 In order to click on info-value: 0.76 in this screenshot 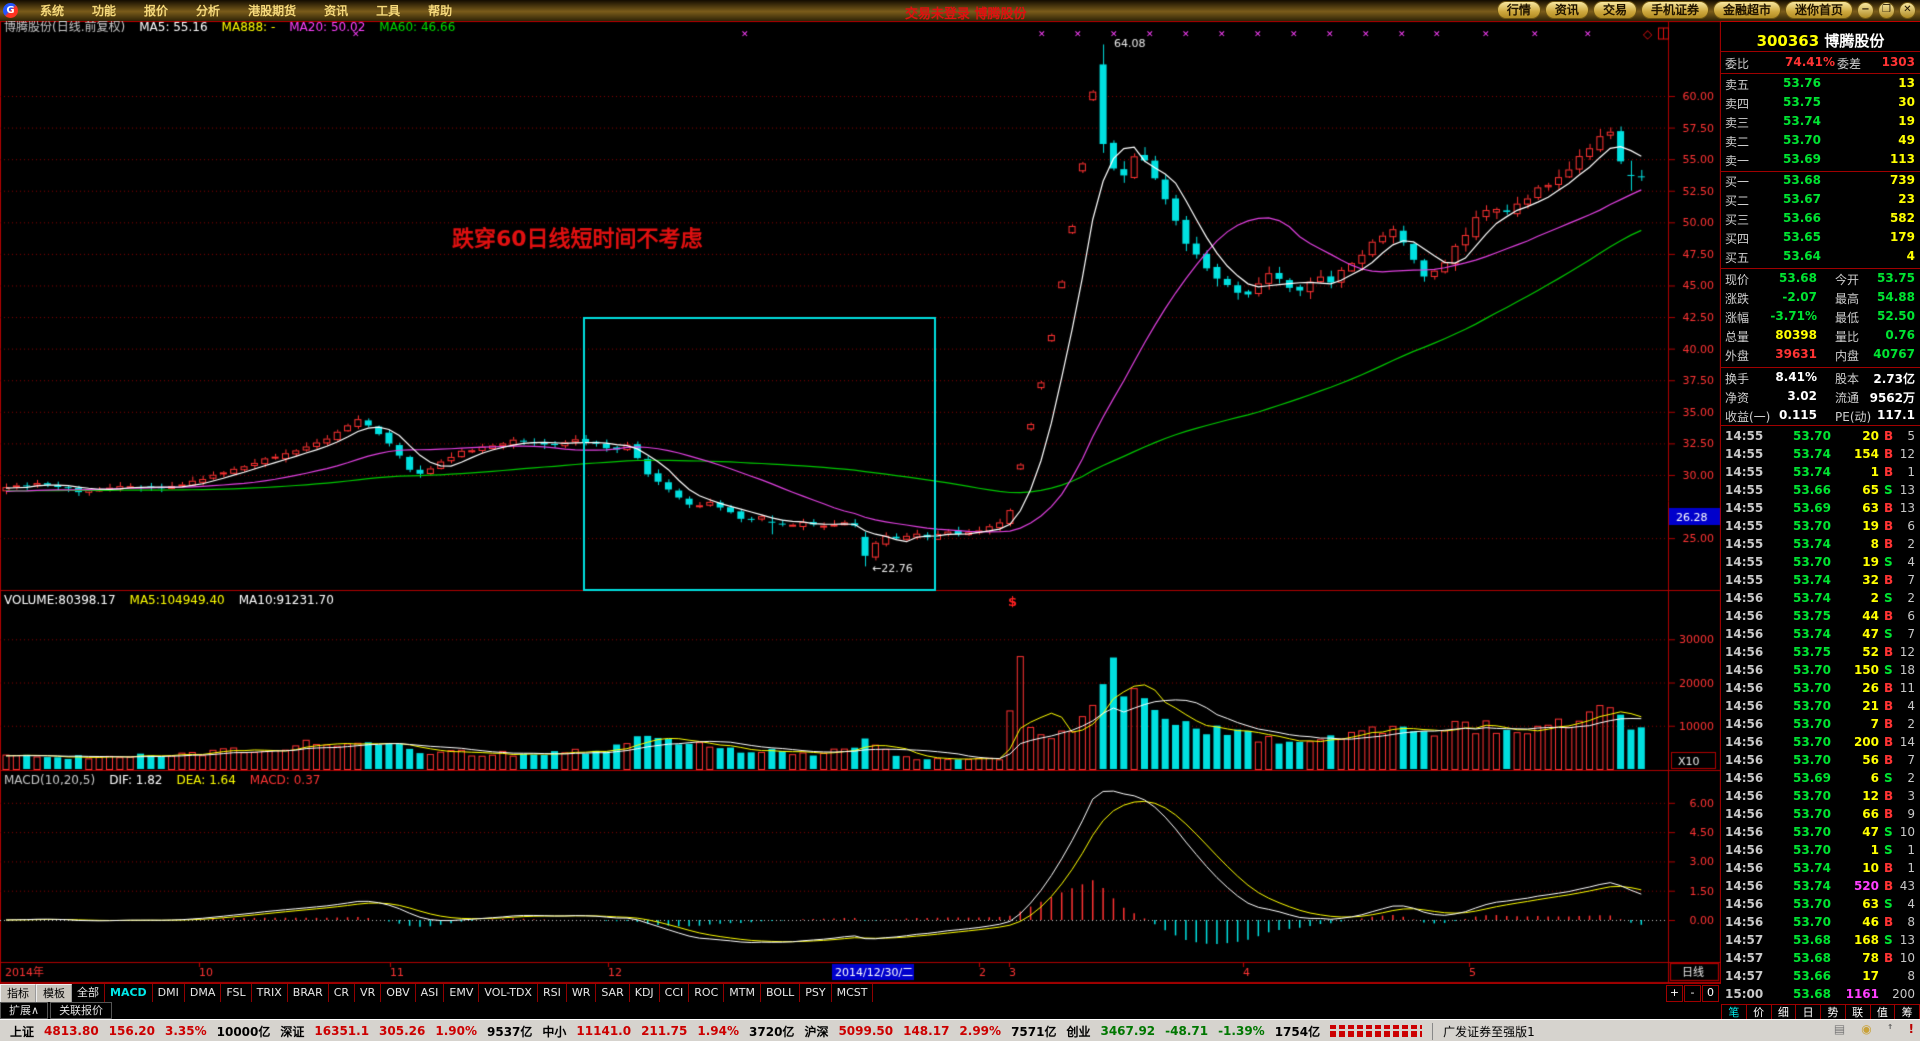, I will do `click(1900, 335)`.